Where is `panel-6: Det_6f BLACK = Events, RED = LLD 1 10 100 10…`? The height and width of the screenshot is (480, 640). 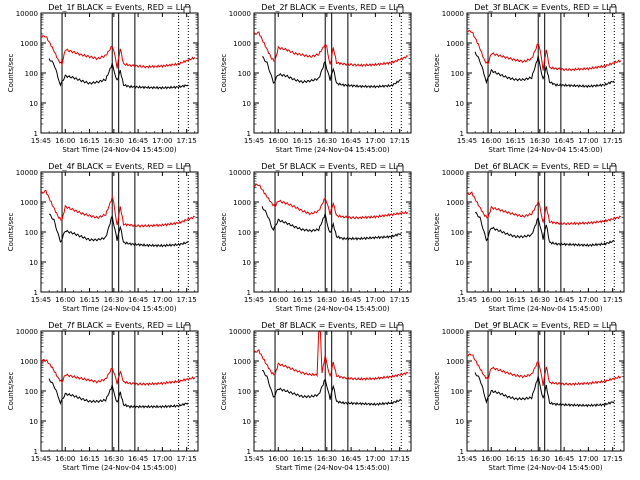
panel-6: Det_6f BLACK = Events, RED = LLD 1 10 100 10… is located at coordinates (529, 237).